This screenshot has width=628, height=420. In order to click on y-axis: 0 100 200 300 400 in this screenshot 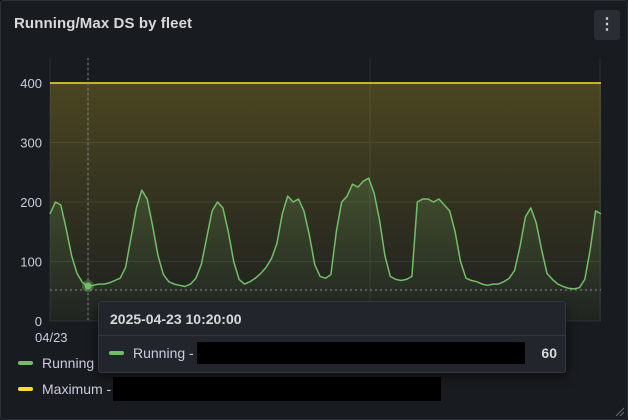, I will do `click(31, 202)`.